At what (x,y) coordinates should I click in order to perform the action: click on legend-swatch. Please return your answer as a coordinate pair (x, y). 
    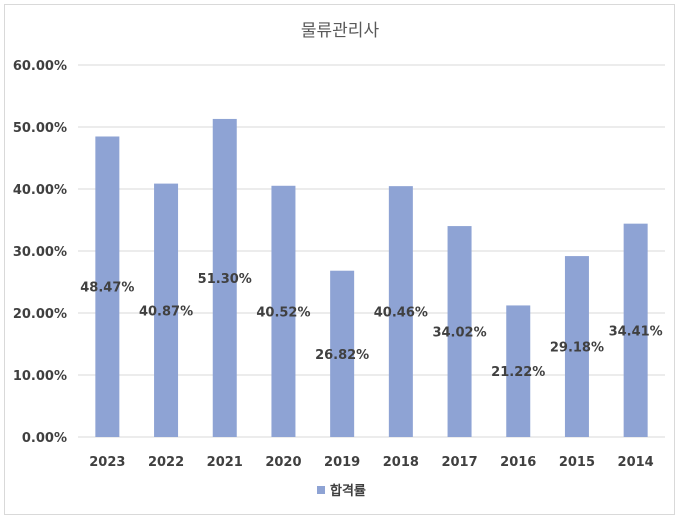
    Looking at the image, I should click on (321, 490).